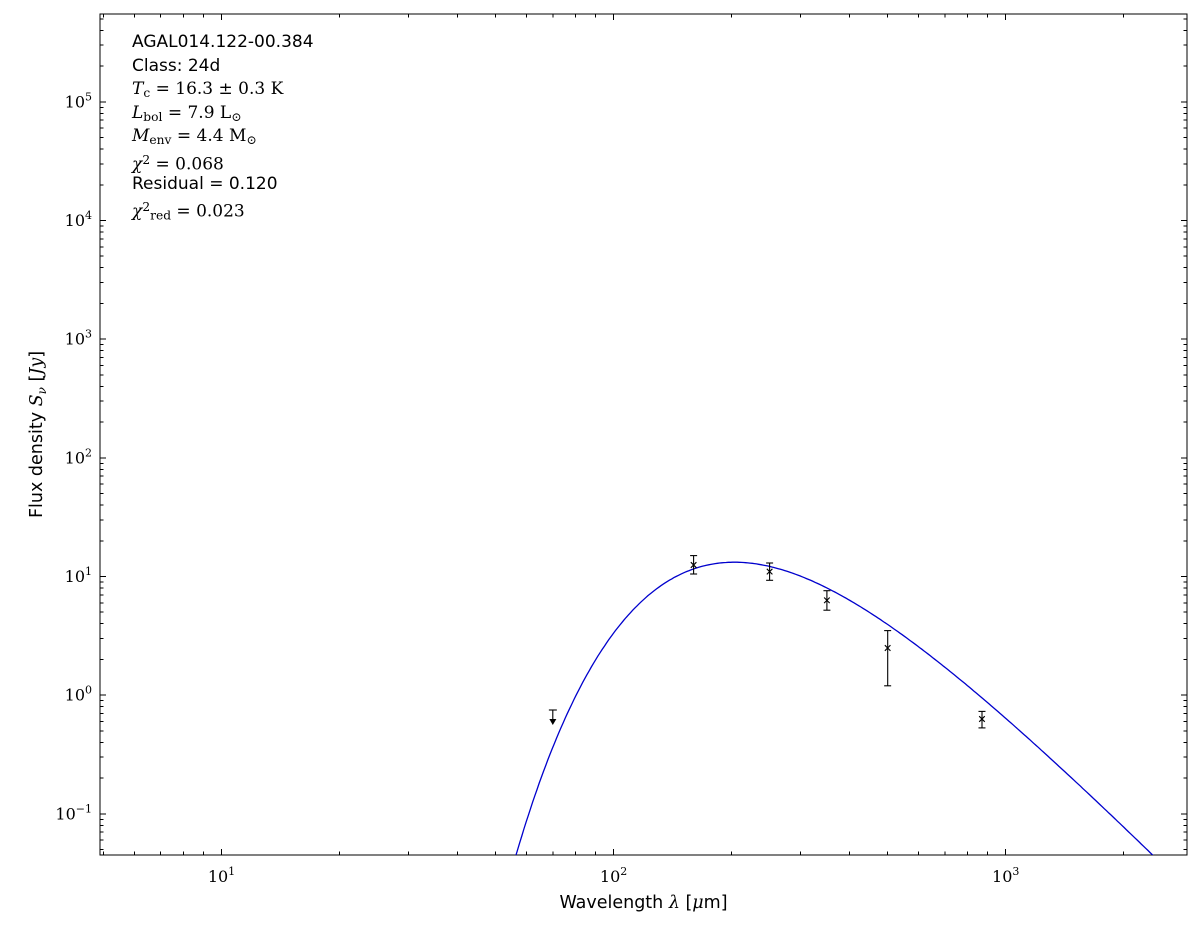  Describe the element at coordinates (78, 219) in the screenshot. I see `y-tick-label: 10⁴` at that location.